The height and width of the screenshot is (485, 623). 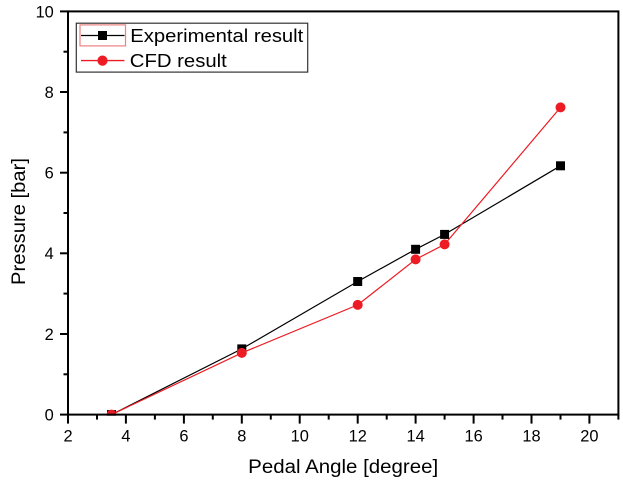 What do you see at coordinates (217, 35) in the screenshot?
I see `svg-text: Experimental result` at bounding box center [217, 35].